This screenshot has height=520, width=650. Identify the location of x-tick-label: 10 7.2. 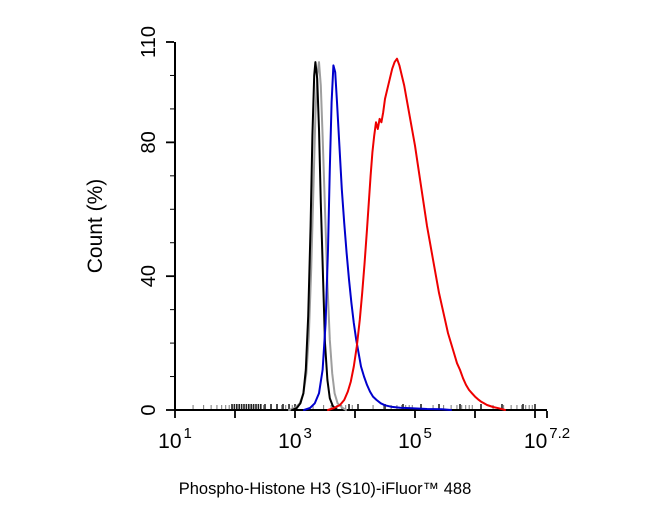
(547, 439).